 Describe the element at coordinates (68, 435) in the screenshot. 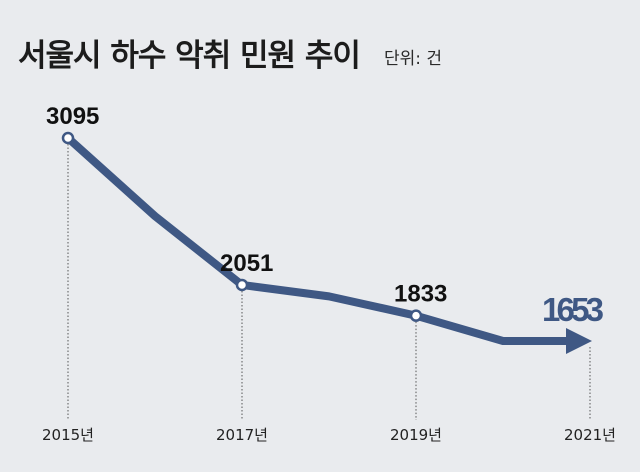

I see `x-tick-label: 2015년` at that location.